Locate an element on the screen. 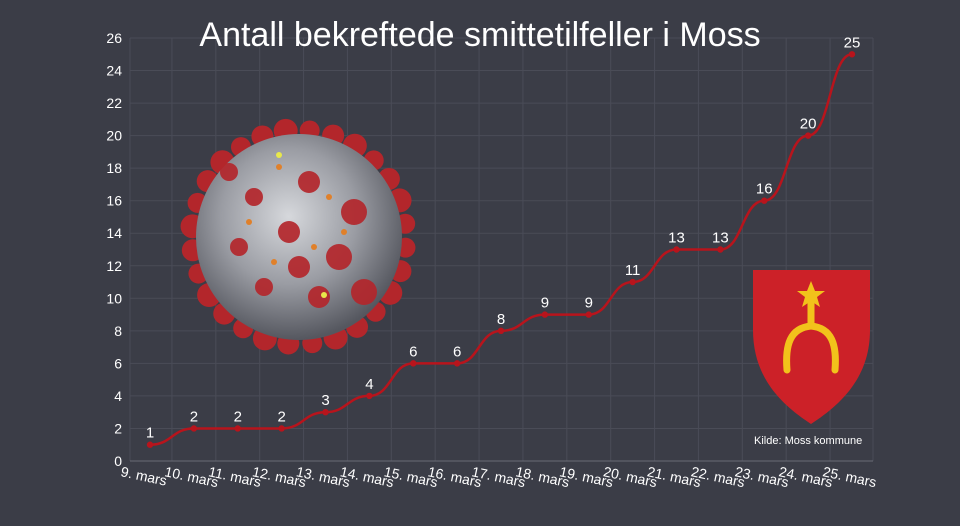  virus-body is located at coordinates (299, 237).